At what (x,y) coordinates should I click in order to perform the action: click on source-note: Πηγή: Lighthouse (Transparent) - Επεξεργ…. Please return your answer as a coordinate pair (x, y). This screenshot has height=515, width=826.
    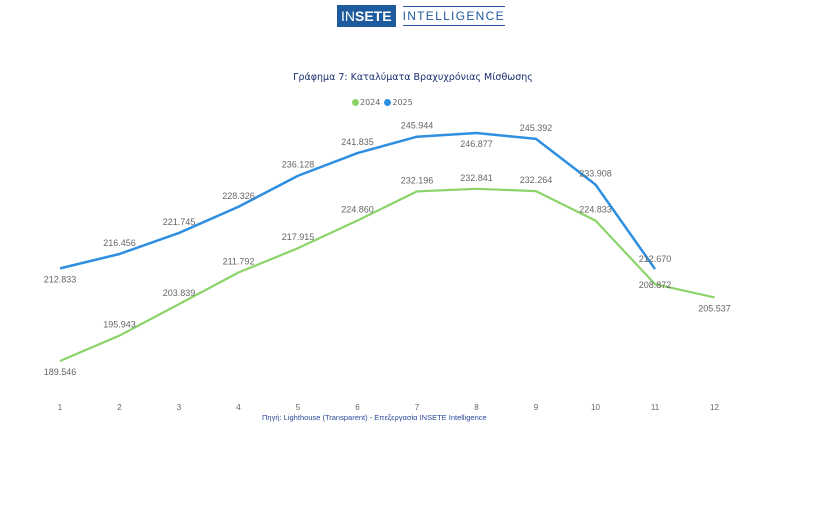
    Looking at the image, I should click on (374, 417).